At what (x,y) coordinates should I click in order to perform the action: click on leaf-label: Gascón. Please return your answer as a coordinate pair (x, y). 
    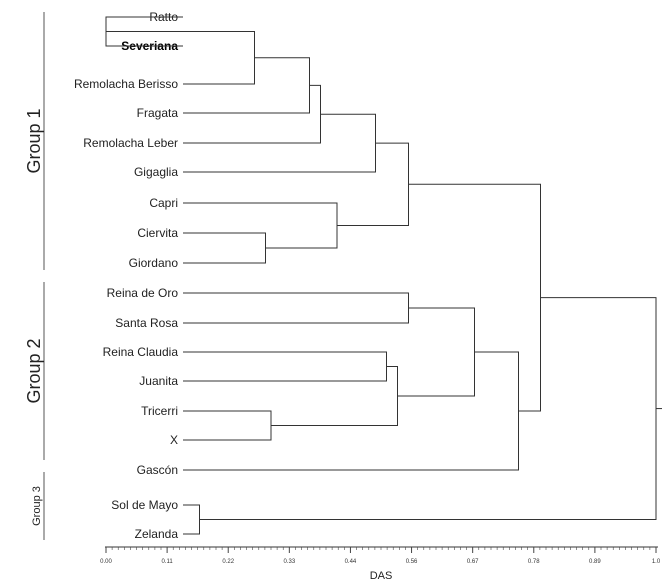
    Looking at the image, I should click on (157, 470).